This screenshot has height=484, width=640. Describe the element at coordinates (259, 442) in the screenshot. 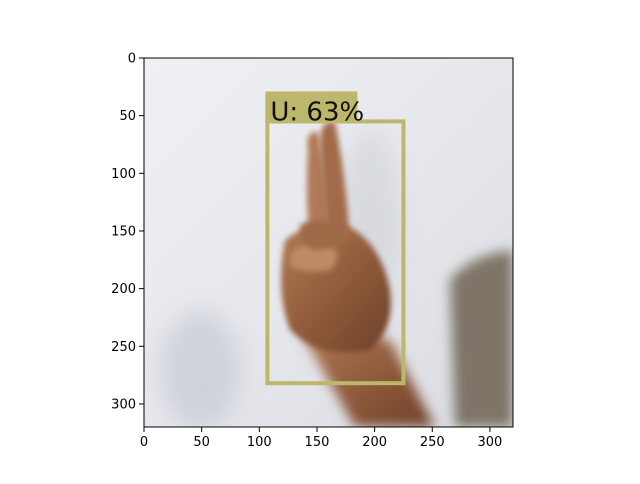

I see `x-tick-label: 100` at that location.